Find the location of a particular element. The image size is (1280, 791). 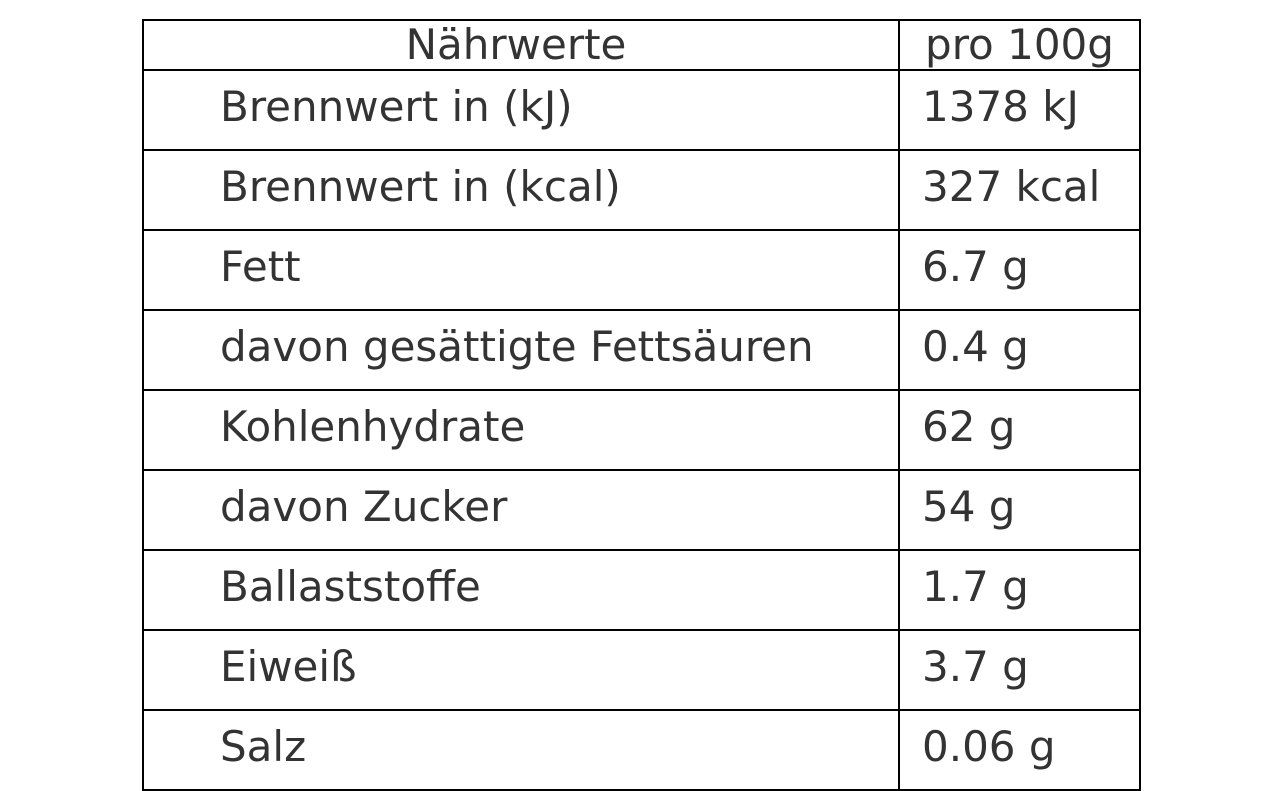

table-header: Nährwerte pro 100g is located at coordinates (641, 45).